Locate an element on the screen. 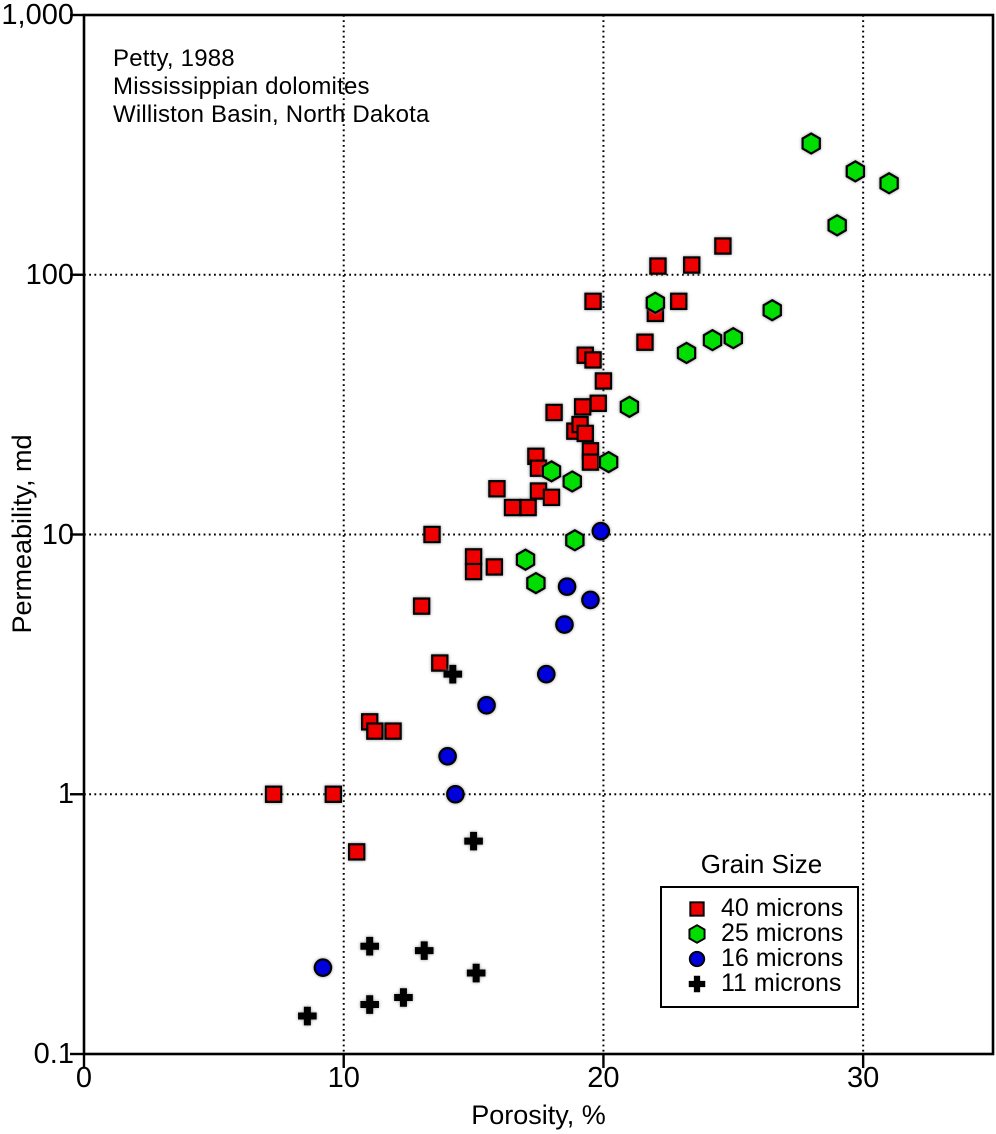 This screenshot has height=1134, width=996. y-tick-label: 1 is located at coordinates (65, 794).